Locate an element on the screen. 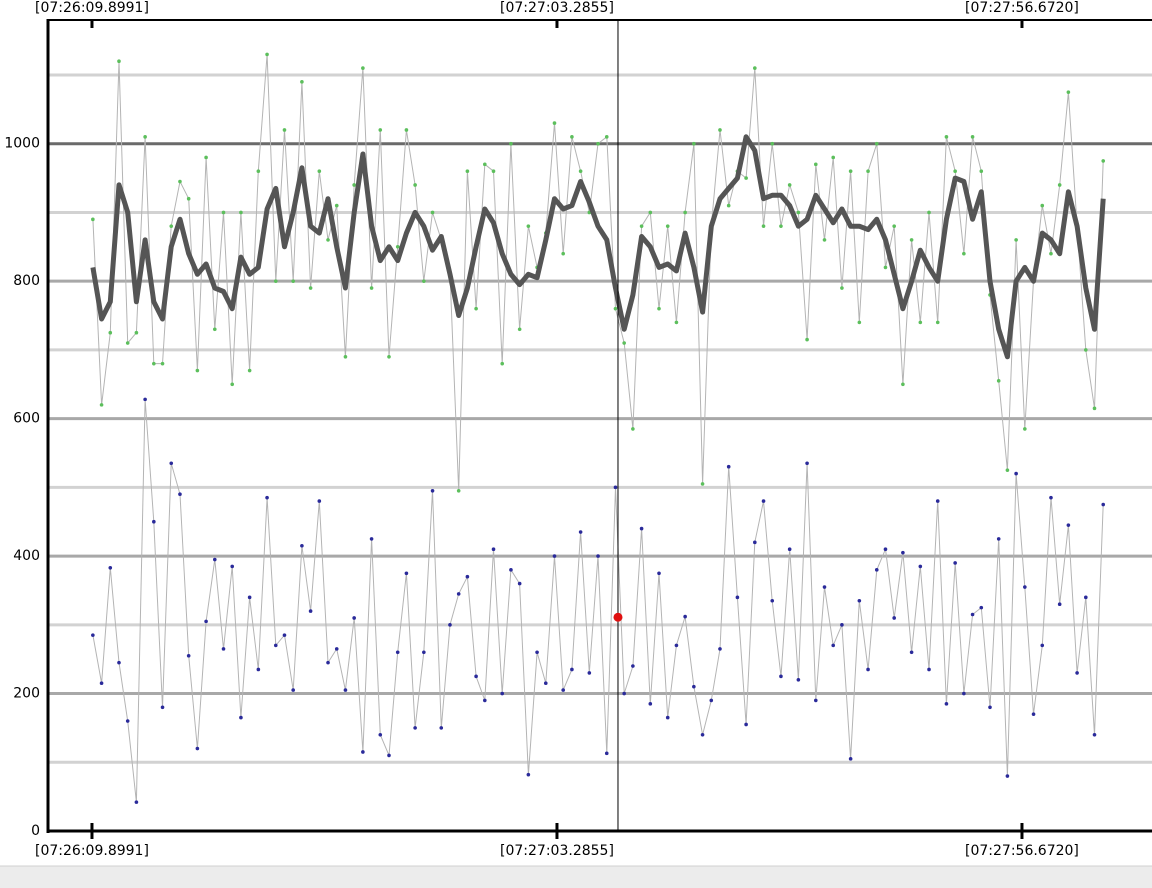  y-tick-label: 400 is located at coordinates (26, 556).